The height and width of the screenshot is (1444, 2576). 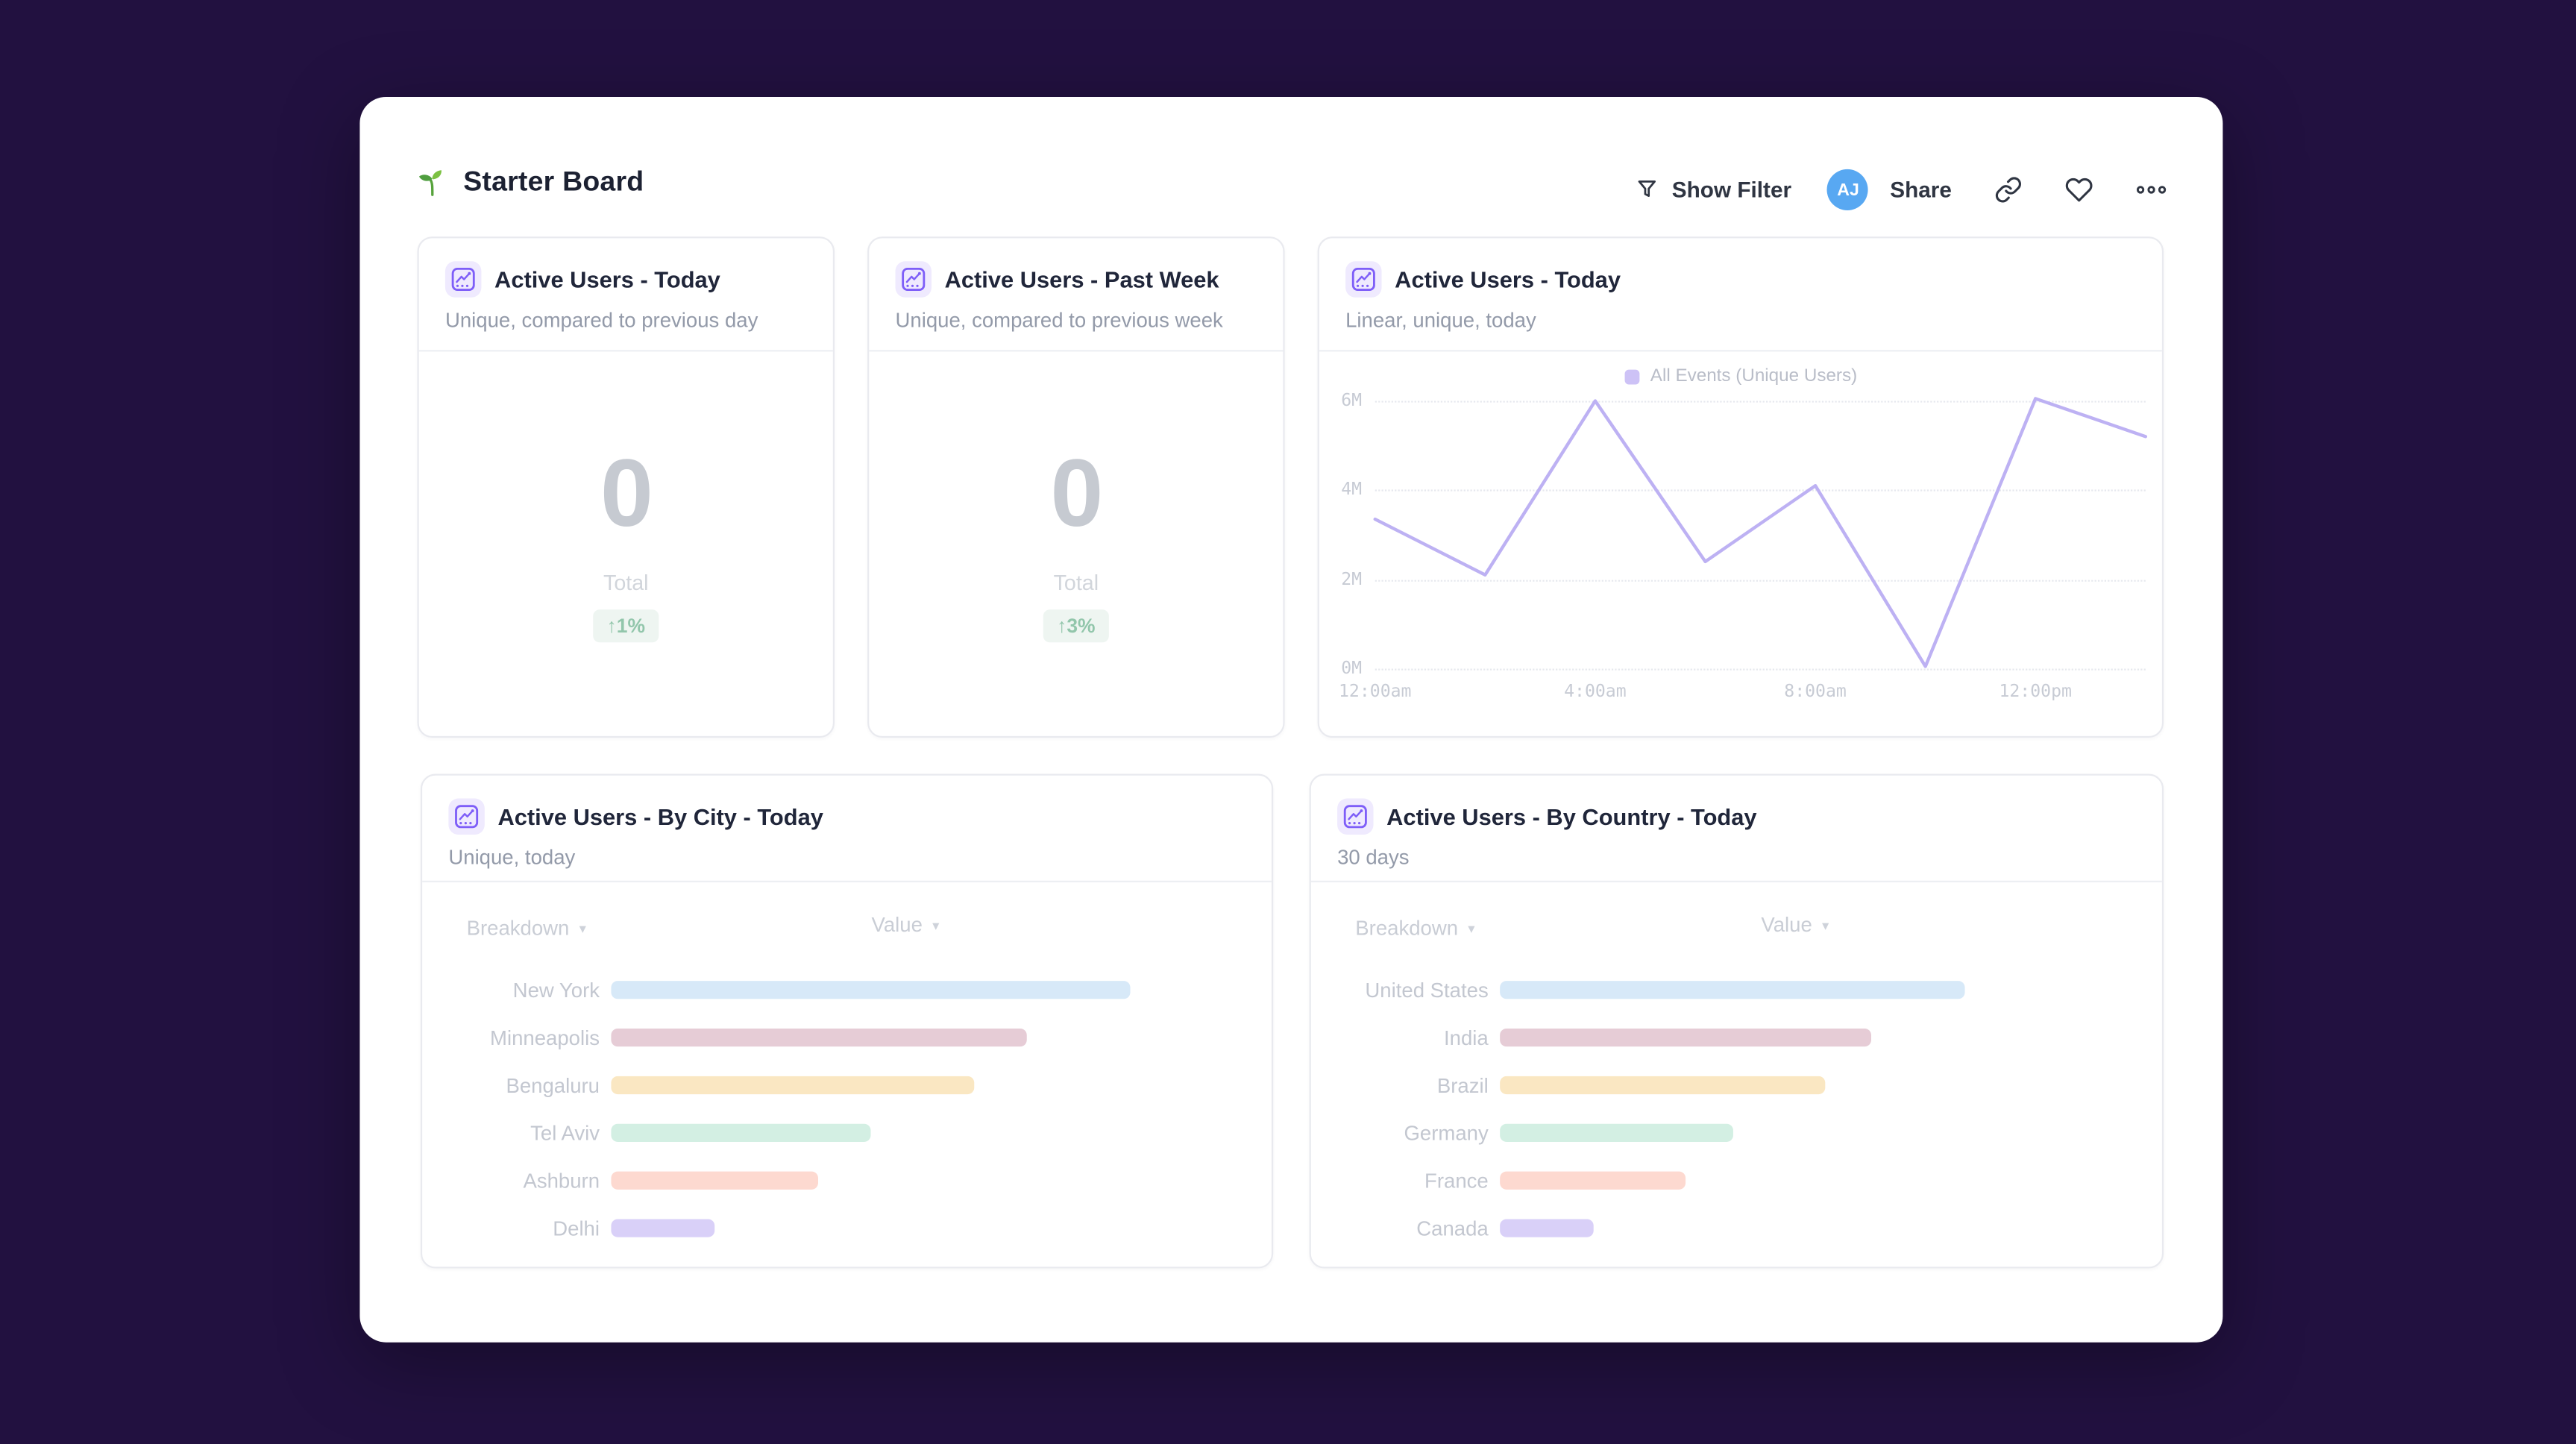 I want to click on row-label: Bengaluru, so click(x=553, y=1085).